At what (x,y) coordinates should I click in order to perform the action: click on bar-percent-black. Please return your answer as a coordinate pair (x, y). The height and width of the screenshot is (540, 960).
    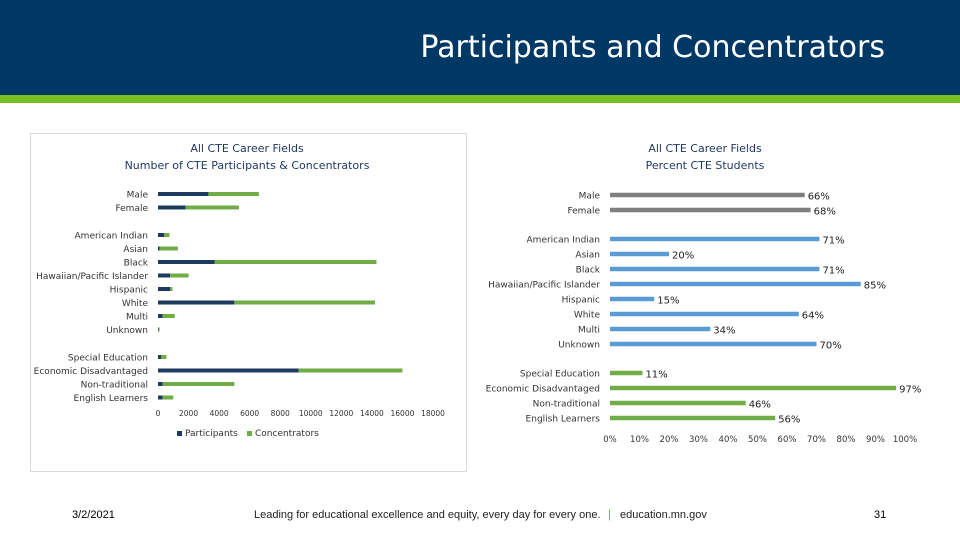
    Looking at the image, I should click on (715, 269).